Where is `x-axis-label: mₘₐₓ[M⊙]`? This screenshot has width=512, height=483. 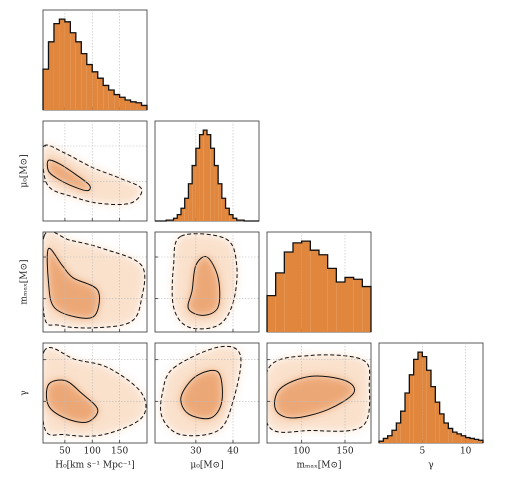 x-axis-label: mₘₐₓ[M⊙] is located at coordinates (318, 466).